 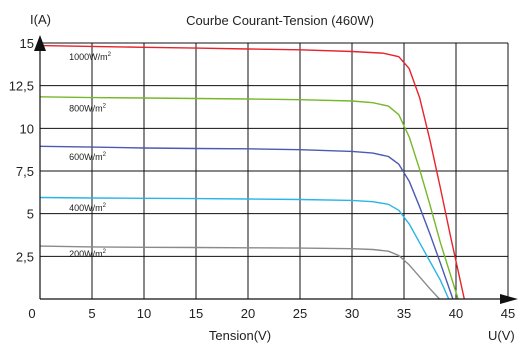 I want to click on y-tick-label-2: 7,5, so click(x=25, y=171).